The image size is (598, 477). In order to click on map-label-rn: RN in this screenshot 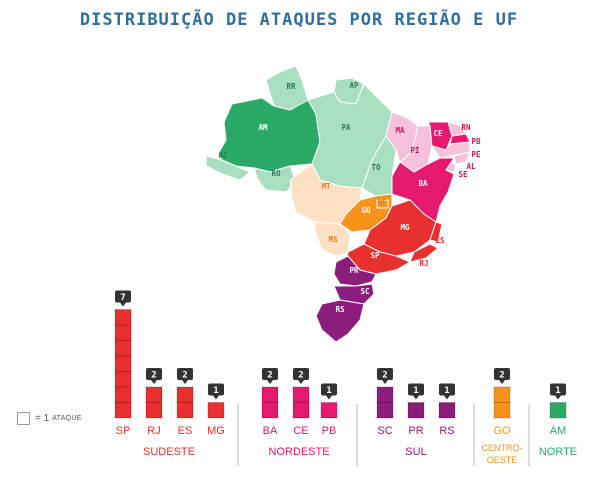, I will do `click(466, 127)`.